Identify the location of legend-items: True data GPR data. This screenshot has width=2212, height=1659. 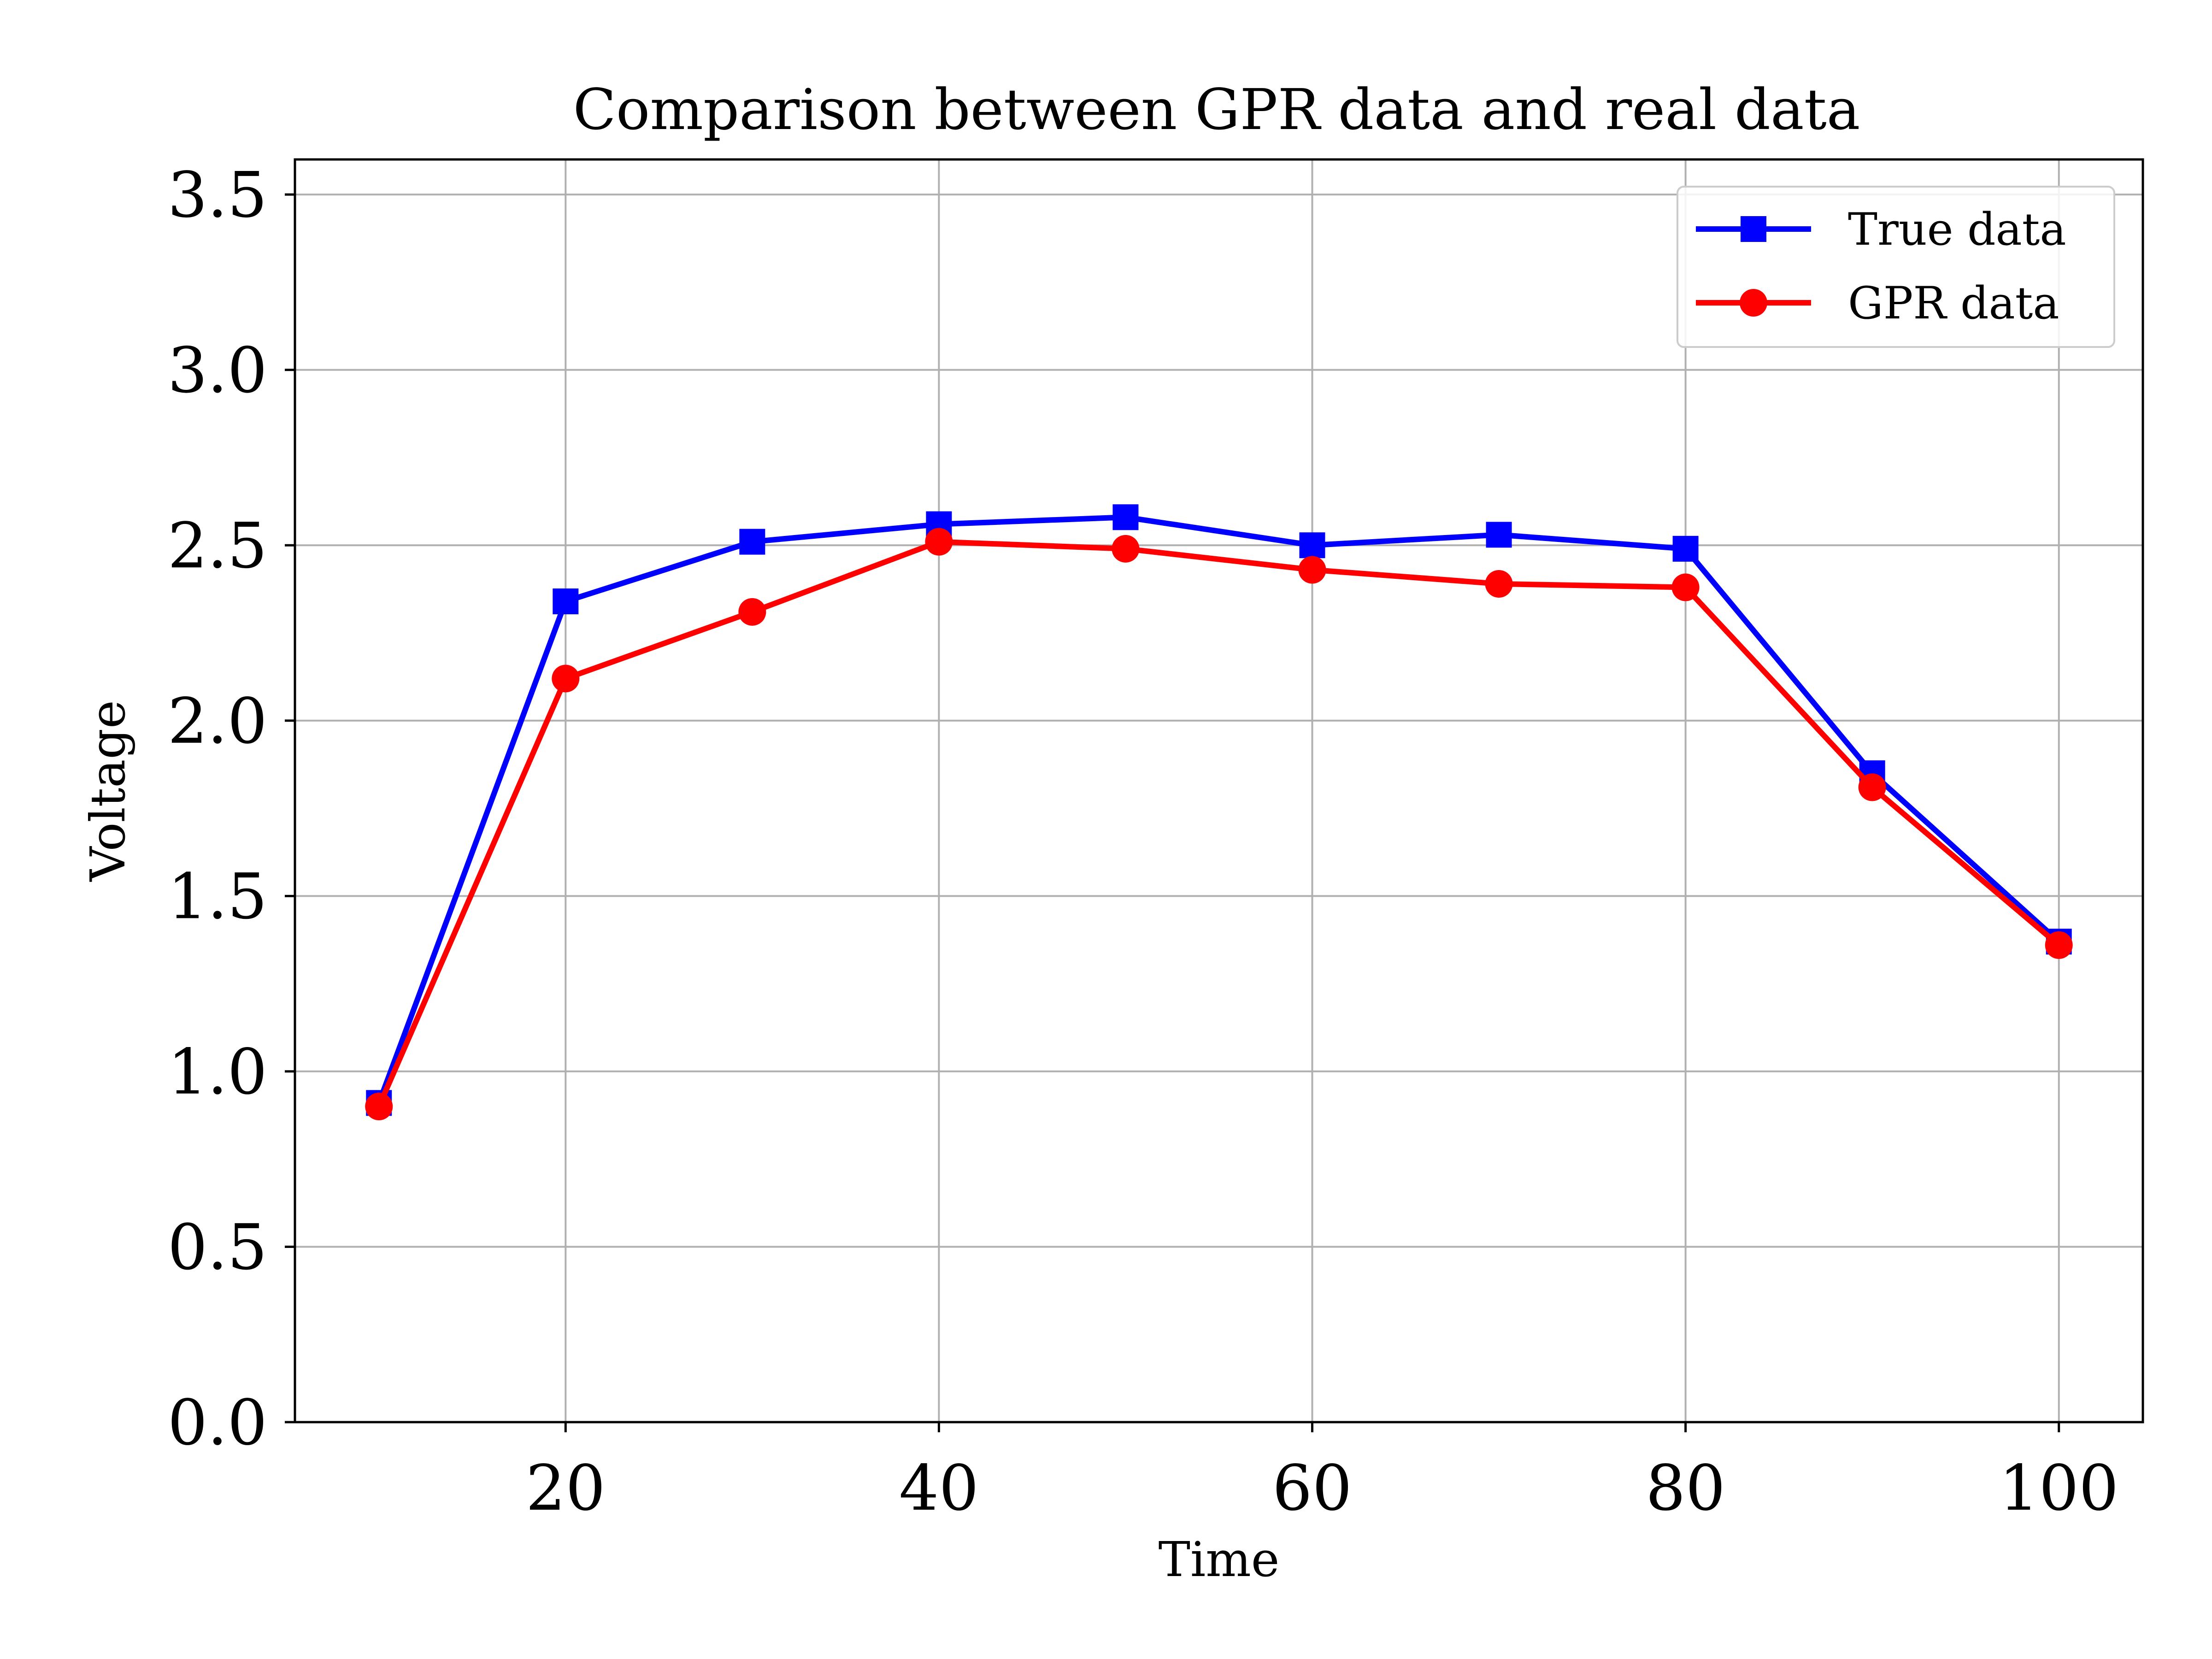
(1881, 266).